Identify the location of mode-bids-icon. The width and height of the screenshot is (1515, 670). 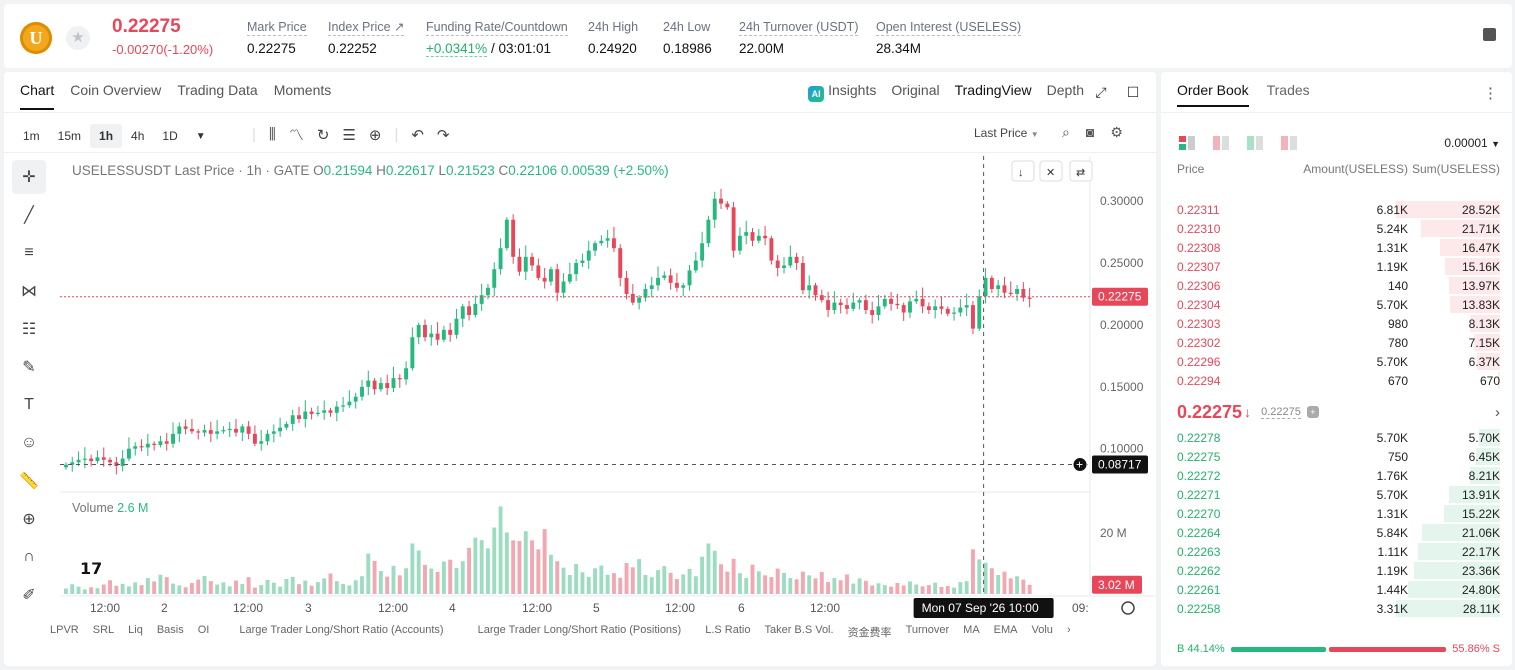
(1255, 143).